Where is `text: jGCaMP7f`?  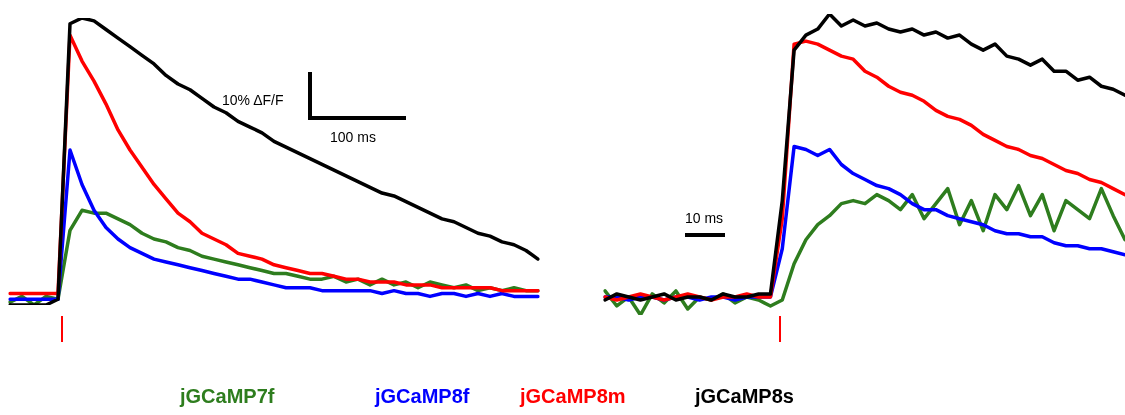 text: jGCaMP7f is located at coordinates (227, 396).